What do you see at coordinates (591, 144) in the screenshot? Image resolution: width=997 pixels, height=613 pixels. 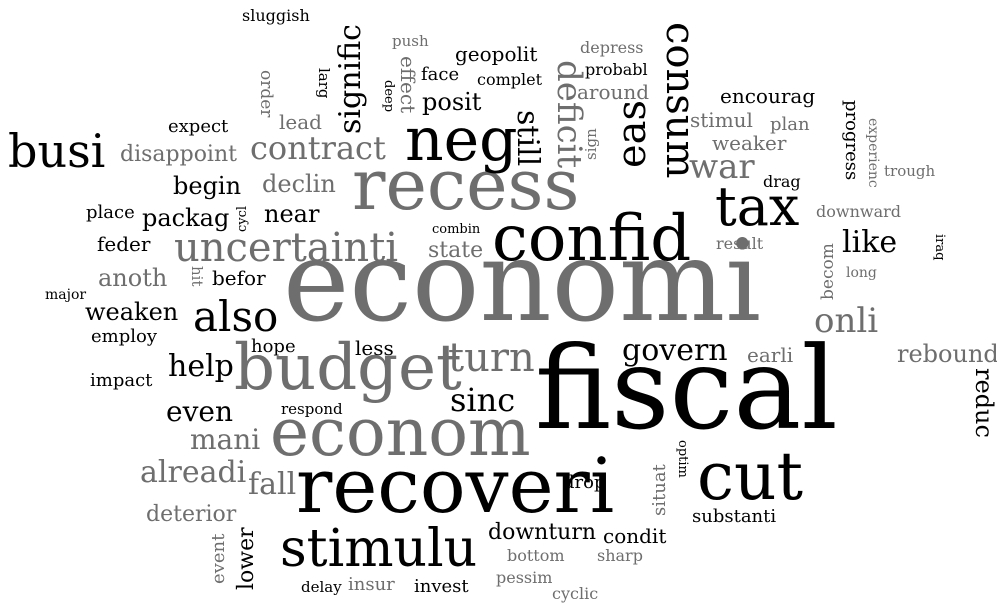 I see `word-sign: sign` at bounding box center [591, 144].